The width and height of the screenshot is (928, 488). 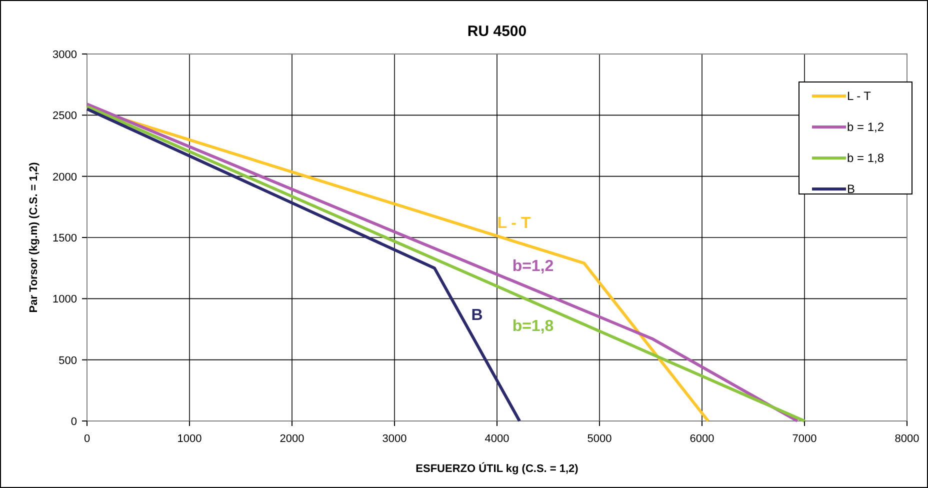 What do you see at coordinates (865, 127) in the screenshot?
I see `legend-label: b = 1,2` at bounding box center [865, 127].